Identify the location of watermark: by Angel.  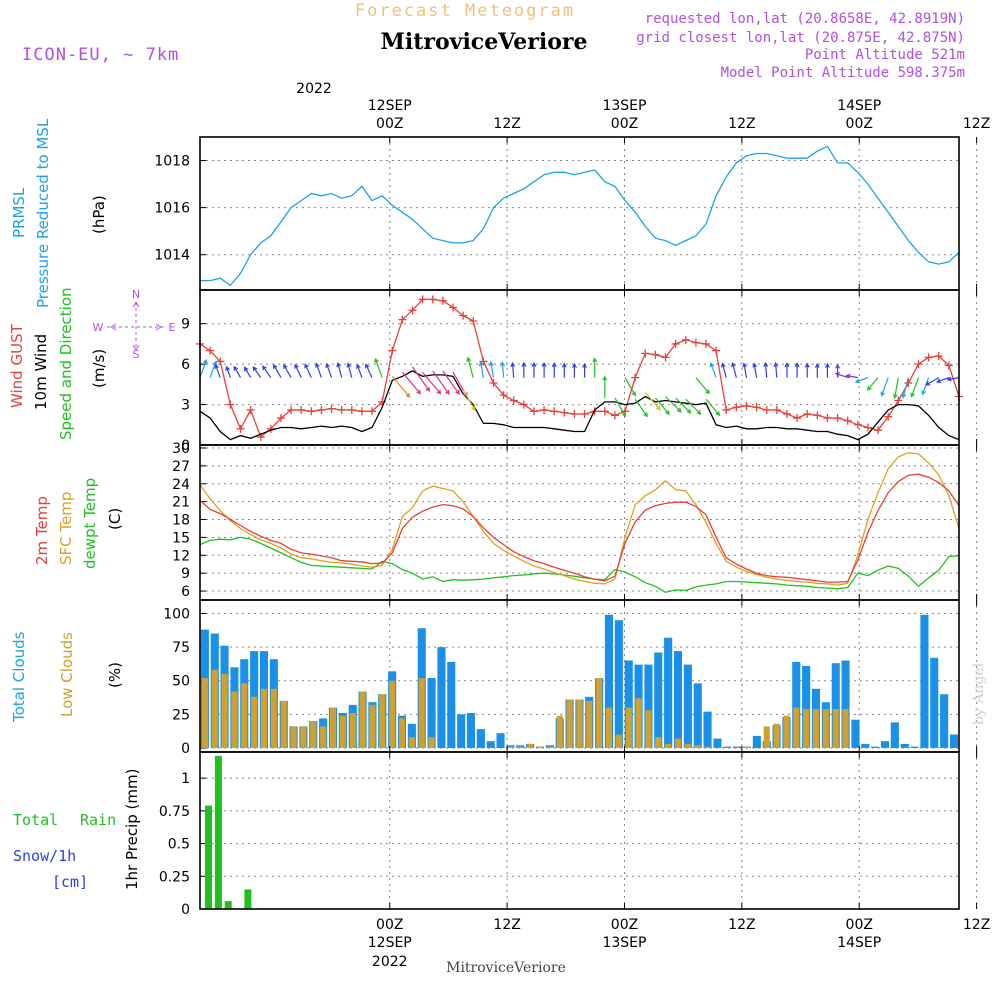
(979, 693).